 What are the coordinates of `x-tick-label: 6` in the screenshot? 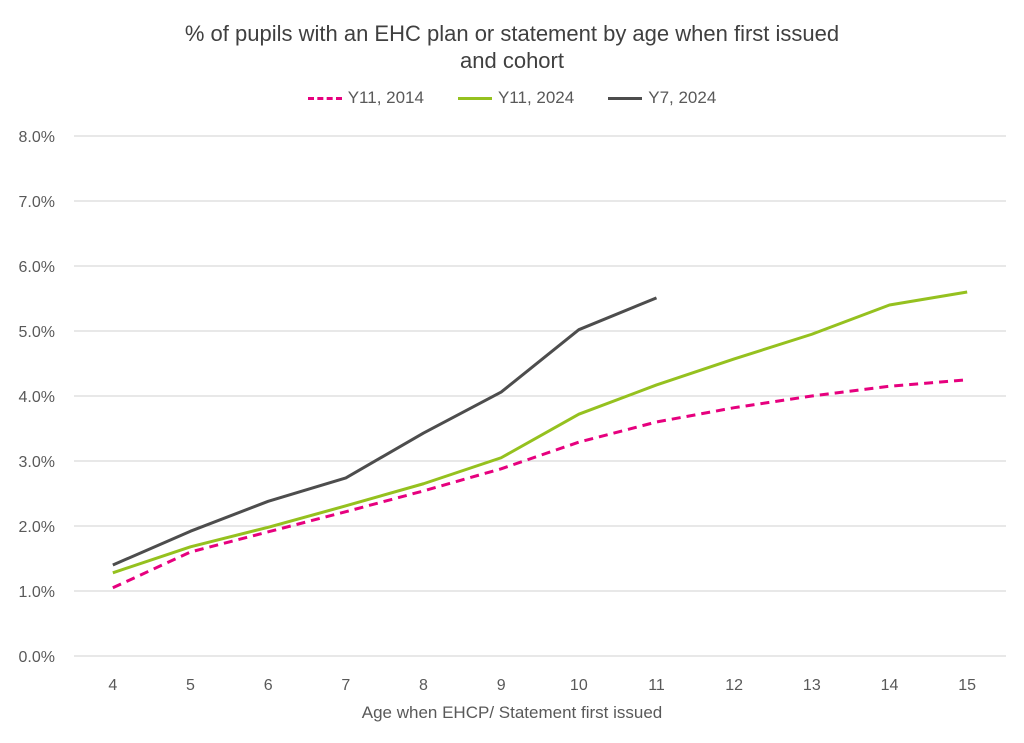 It's located at (268, 685).